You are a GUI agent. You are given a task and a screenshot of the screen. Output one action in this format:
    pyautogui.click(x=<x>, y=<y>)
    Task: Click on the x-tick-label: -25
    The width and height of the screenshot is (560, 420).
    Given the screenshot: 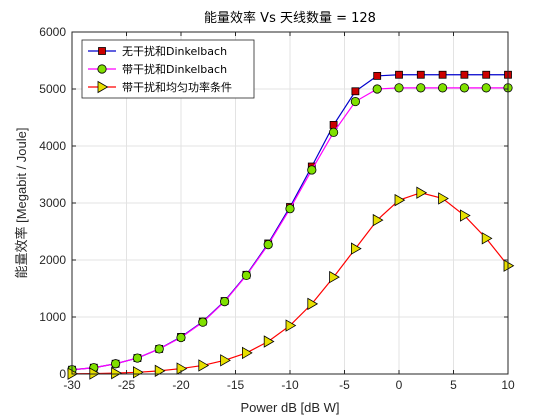 What is the action you would take?
    pyautogui.click(x=127, y=385)
    